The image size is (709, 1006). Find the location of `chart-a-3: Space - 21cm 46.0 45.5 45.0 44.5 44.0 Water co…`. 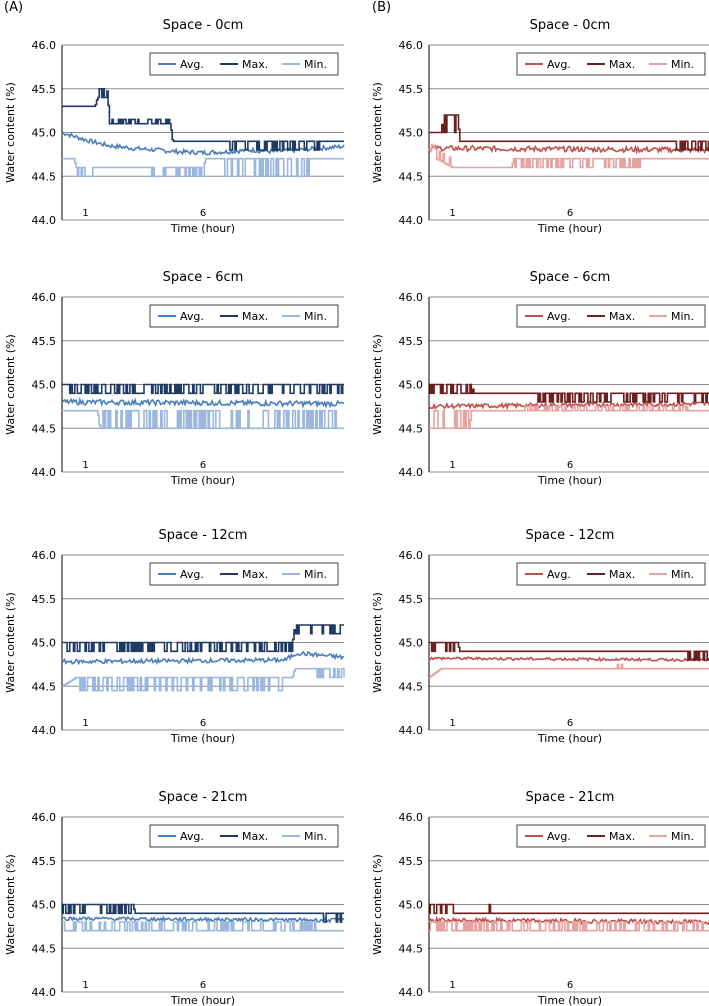

chart-a-3: Space - 21cm 46.0 45.5 45.0 44.5 44.0 Water co… is located at coordinates (174, 898).